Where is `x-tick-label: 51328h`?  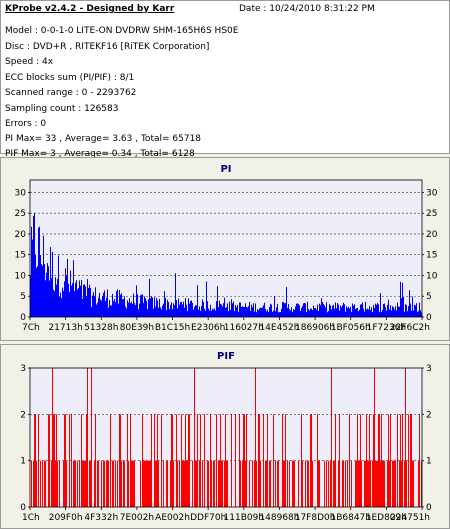 x-tick-label: 51328h is located at coordinates (101, 328).